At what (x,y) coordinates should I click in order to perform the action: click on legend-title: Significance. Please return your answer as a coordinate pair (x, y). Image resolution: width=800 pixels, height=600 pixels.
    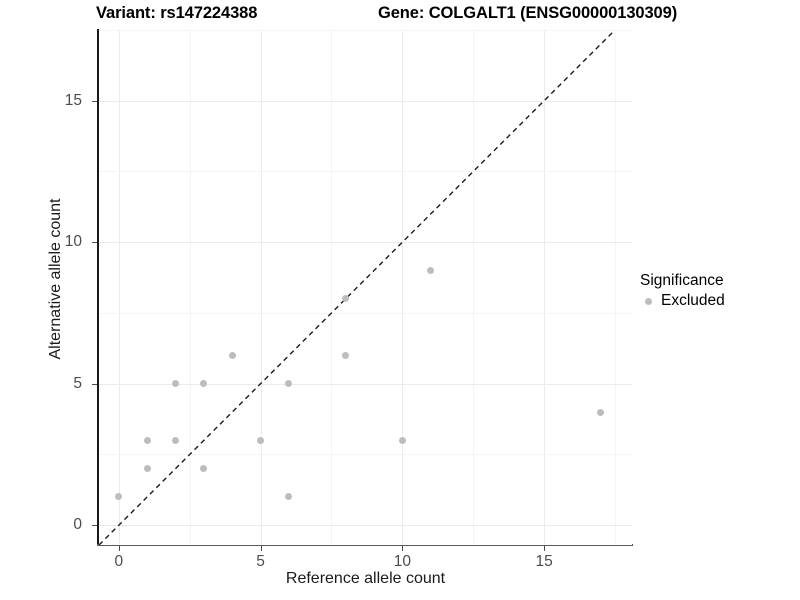
    Looking at the image, I should click on (682, 280).